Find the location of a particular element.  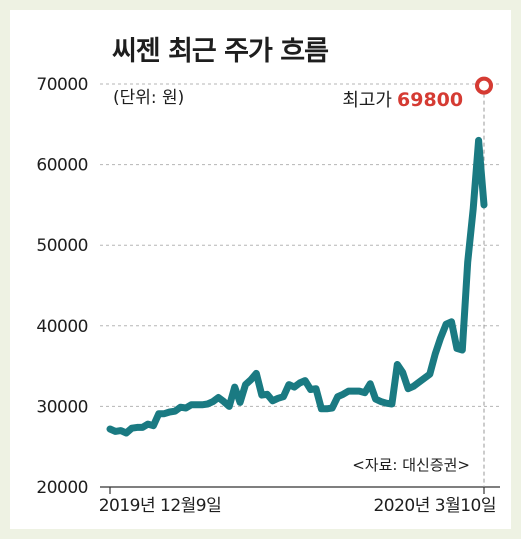

y-tick-label: 60000 is located at coordinates (62, 166).